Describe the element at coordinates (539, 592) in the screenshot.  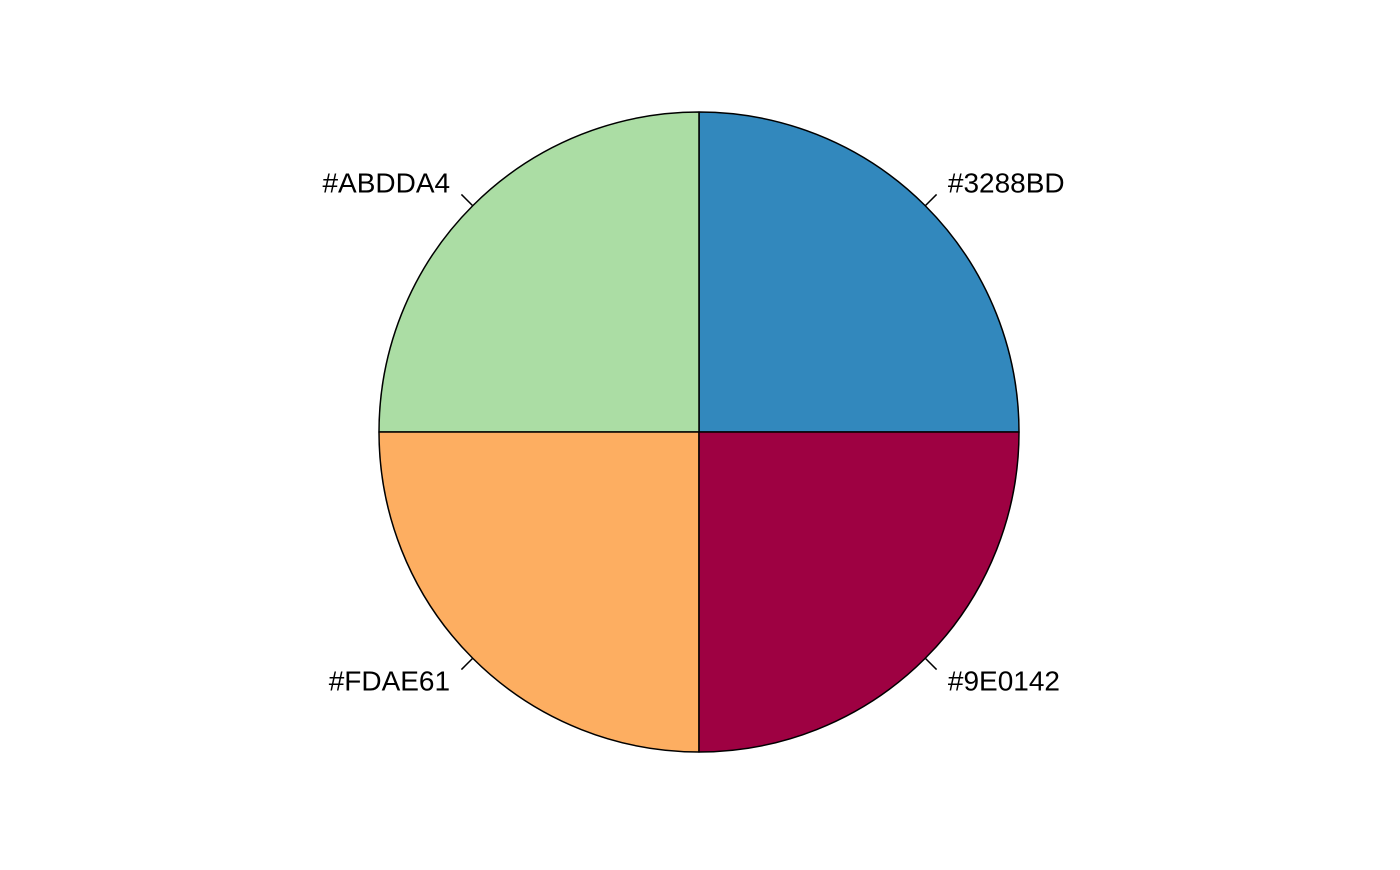
I see `pie-slice-fdae61` at that location.